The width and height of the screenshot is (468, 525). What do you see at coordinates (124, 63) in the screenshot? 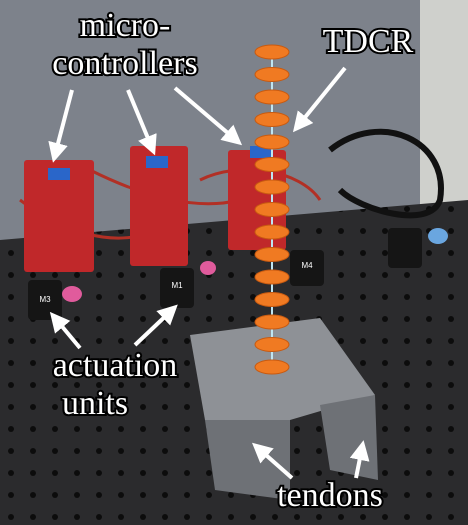
I see `label: controllers` at bounding box center [124, 63].